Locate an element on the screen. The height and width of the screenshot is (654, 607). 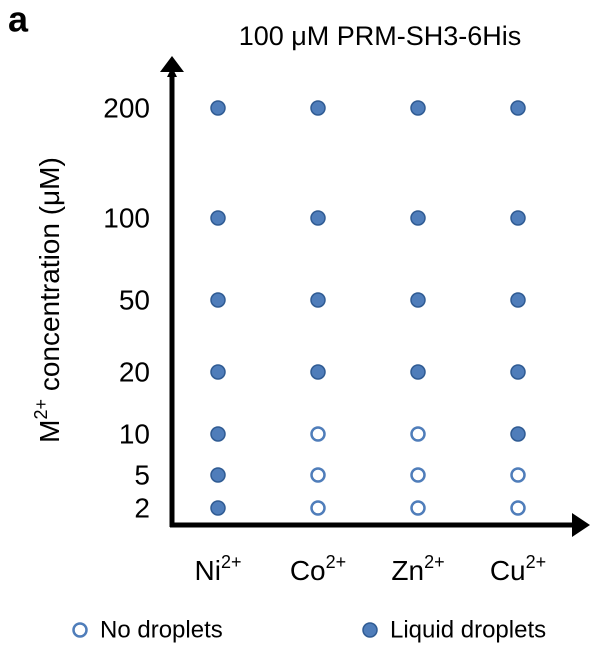
y-label-sup: 2+ is located at coordinates (41, 409).